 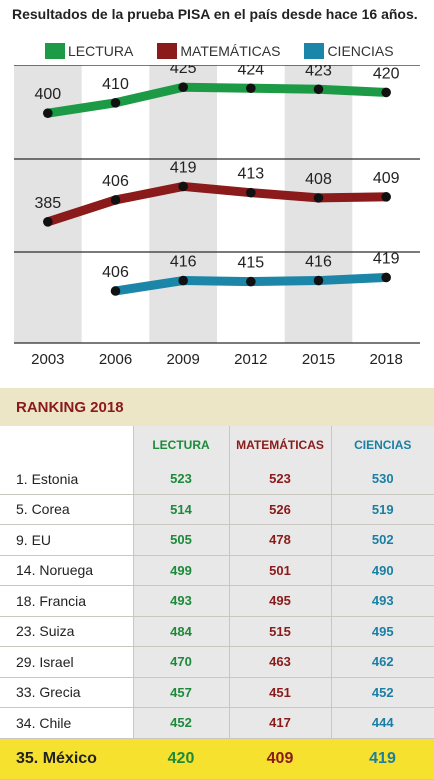 What do you see at coordinates (48, 113) in the screenshot?
I see `point-lectura-2003` at bounding box center [48, 113].